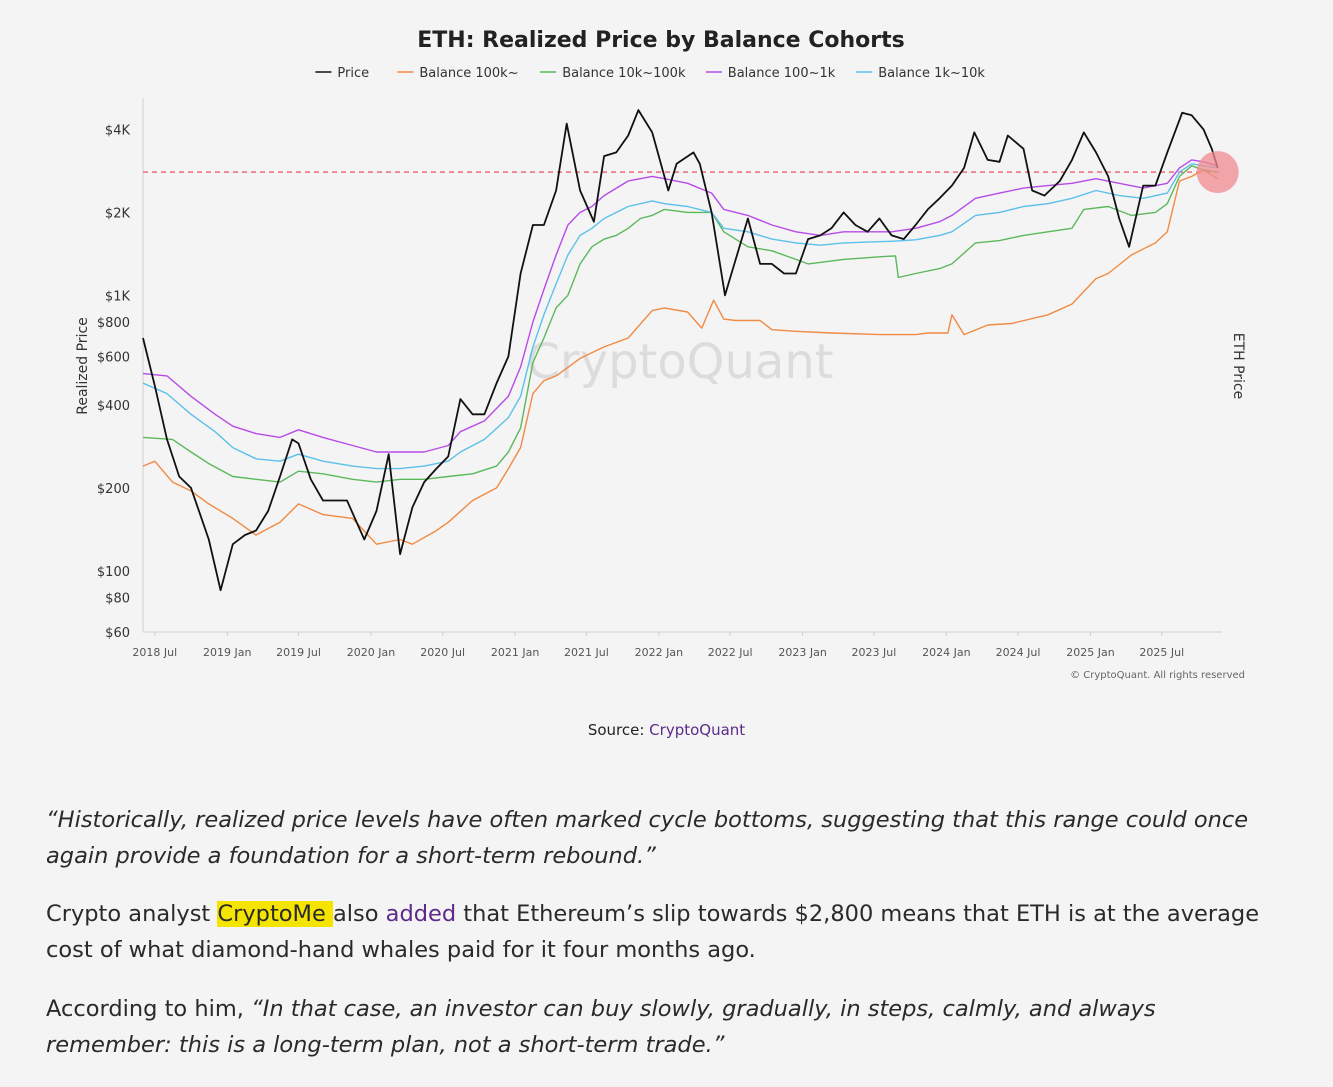 The width and height of the screenshot is (1333, 1087). Describe the element at coordinates (1161, 652) in the screenshot. I see `x-tick-label: 2025 Jul` at that location.